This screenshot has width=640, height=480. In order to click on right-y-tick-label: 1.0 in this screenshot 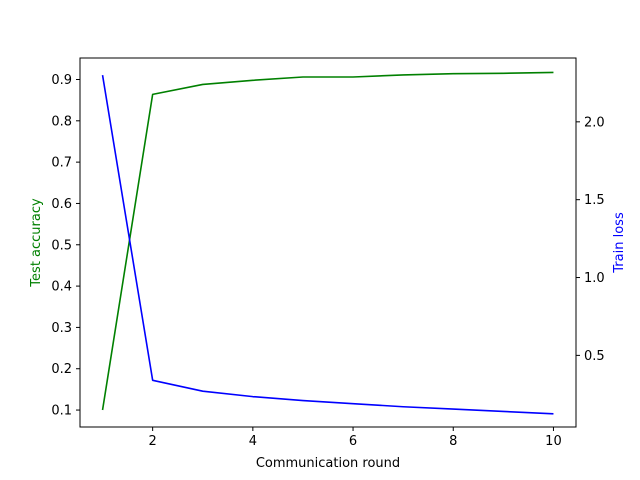, I will do `click(594, 278)`.